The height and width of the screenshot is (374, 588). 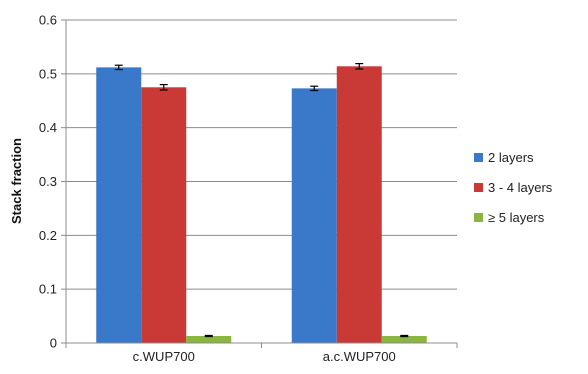 What do you see at coordinates (48, 289) in the screenshot?
I see `y-tick-label: 0.1` at bounding box center [48, 289].